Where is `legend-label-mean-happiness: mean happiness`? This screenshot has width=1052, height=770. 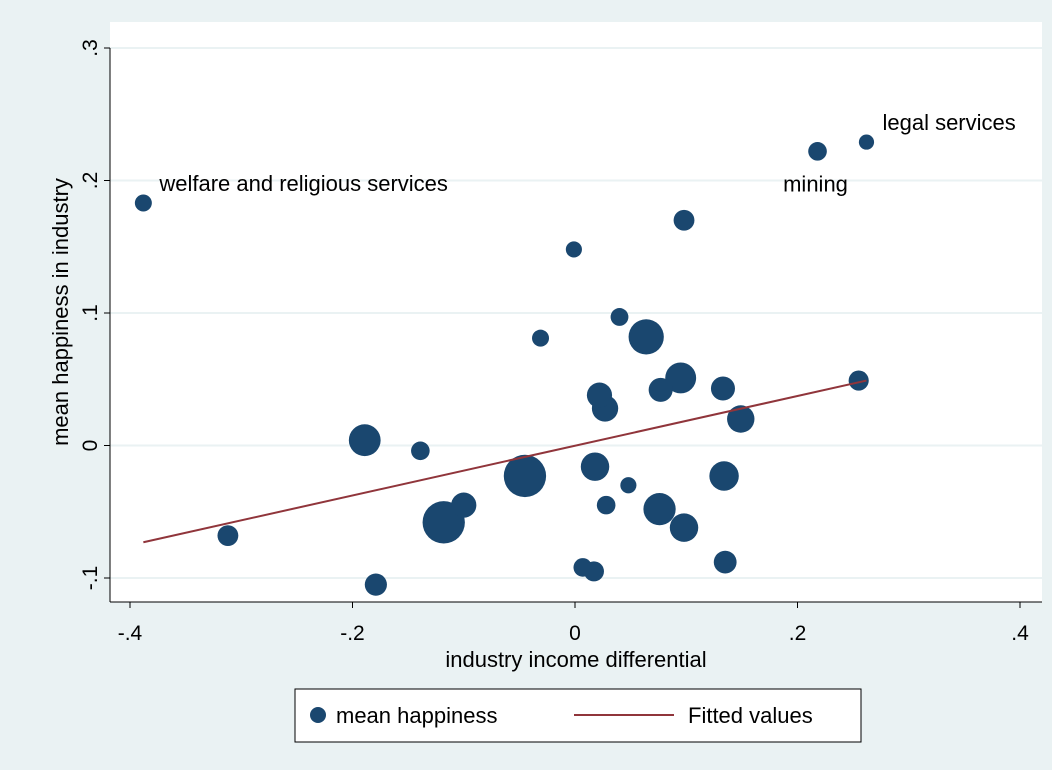 legend-label-mean-happiness: mean happiness is located at coordinates (416, 715).